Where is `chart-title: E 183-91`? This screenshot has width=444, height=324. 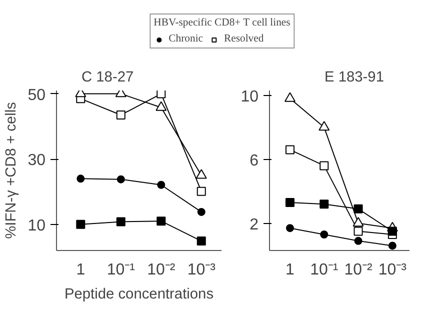
chart-title: E 183-91 is located at coordinates (354, 78).